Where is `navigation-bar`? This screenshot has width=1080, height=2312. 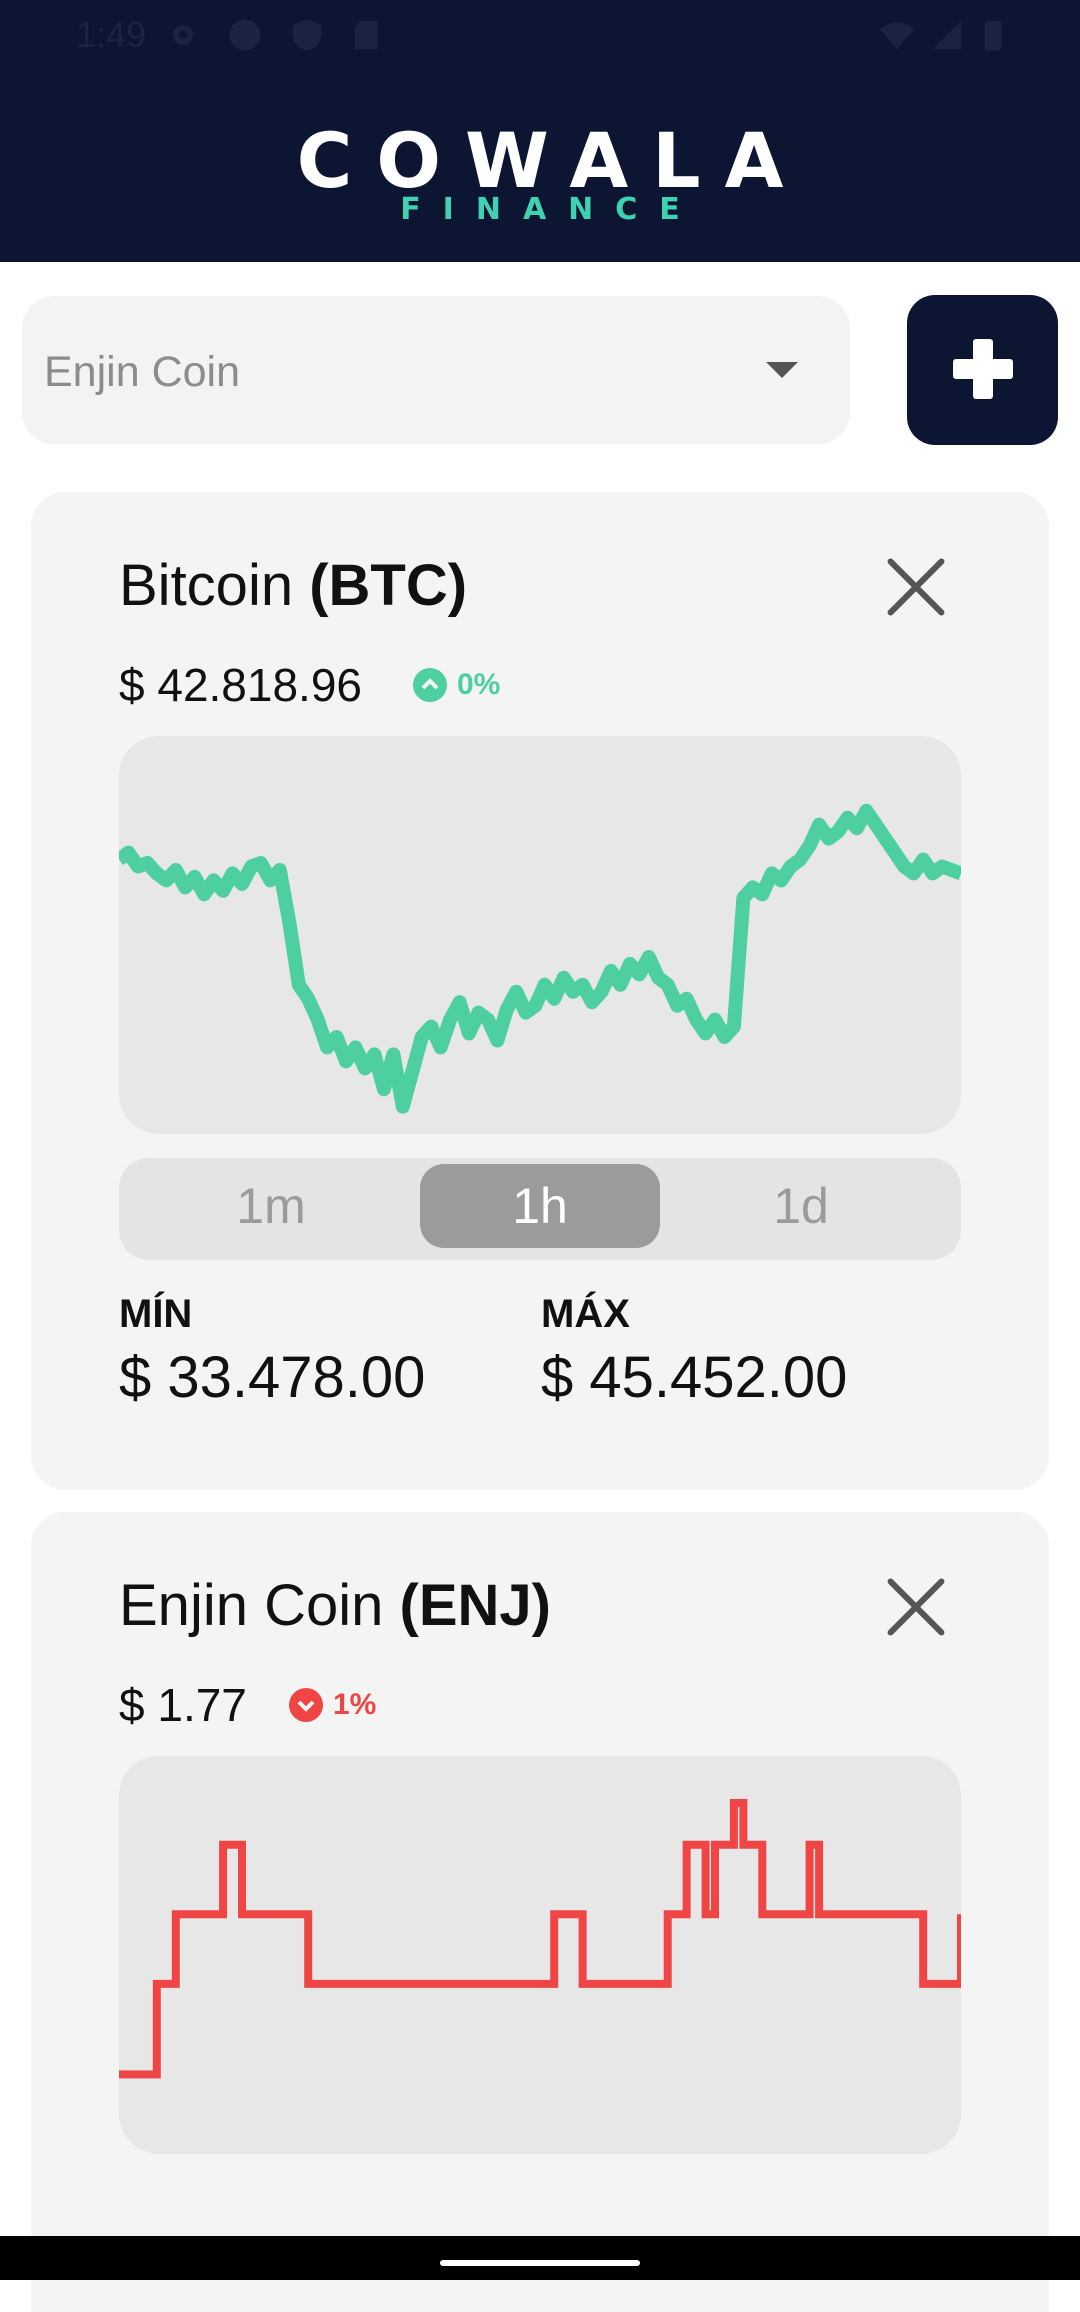
navigation-bar is located at coordinates (540, 2258).